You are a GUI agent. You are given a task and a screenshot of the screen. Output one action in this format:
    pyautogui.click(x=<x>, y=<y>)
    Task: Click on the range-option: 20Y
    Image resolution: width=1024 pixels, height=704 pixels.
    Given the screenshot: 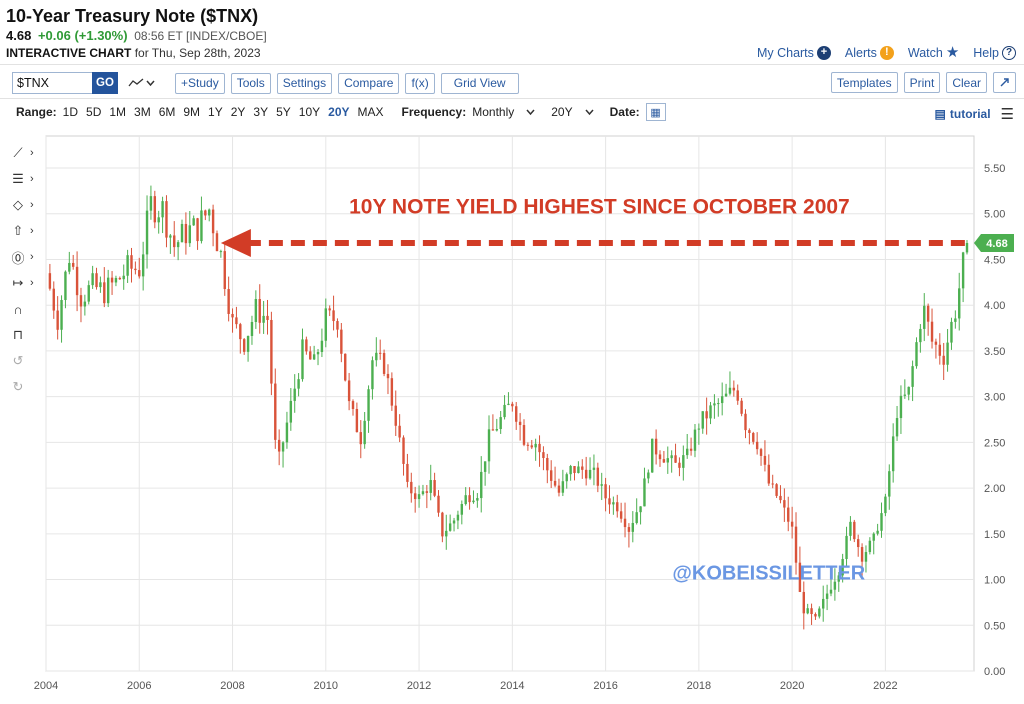 What is the action you would take?
    pyautogui.click(x=339, y=112)
    